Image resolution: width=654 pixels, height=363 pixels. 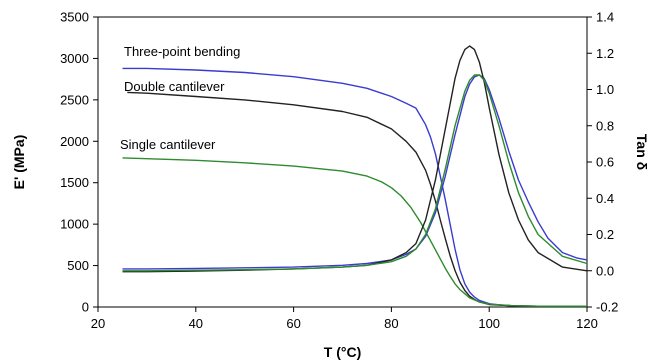 I want to click on y2-axis-title: Tan δ, so click(x=642, y=152).